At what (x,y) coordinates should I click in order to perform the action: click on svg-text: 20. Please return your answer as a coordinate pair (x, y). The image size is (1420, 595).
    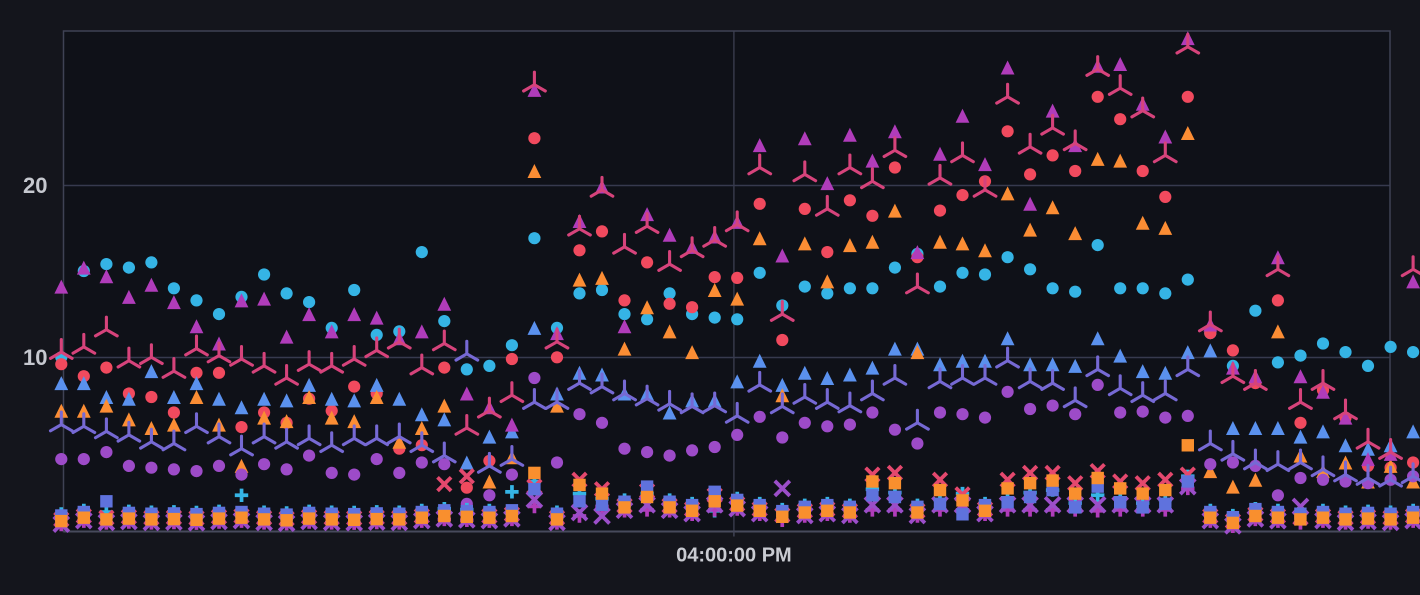
    Looking at the image, I should click on (35, 185).